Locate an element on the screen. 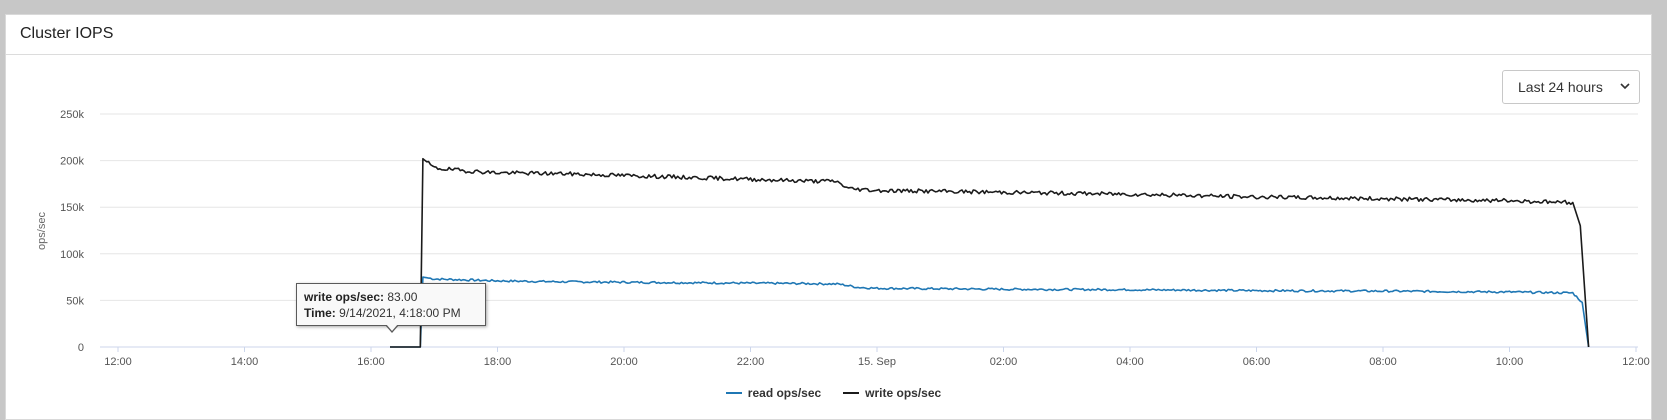  y-axis-title: ops/sec is located at coordinates (42, 231).